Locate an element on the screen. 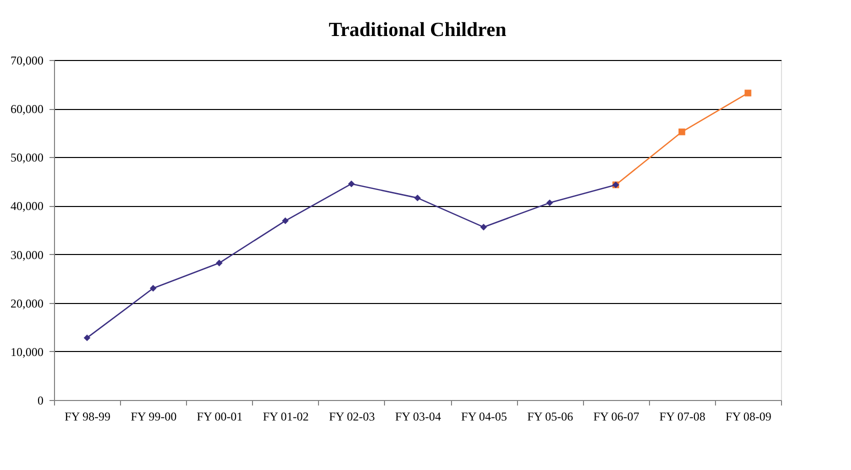 Image resolution: width=851 pixels, height=470 pixels. y-tick-label: 40,000 is located at coordinates (27, 206).